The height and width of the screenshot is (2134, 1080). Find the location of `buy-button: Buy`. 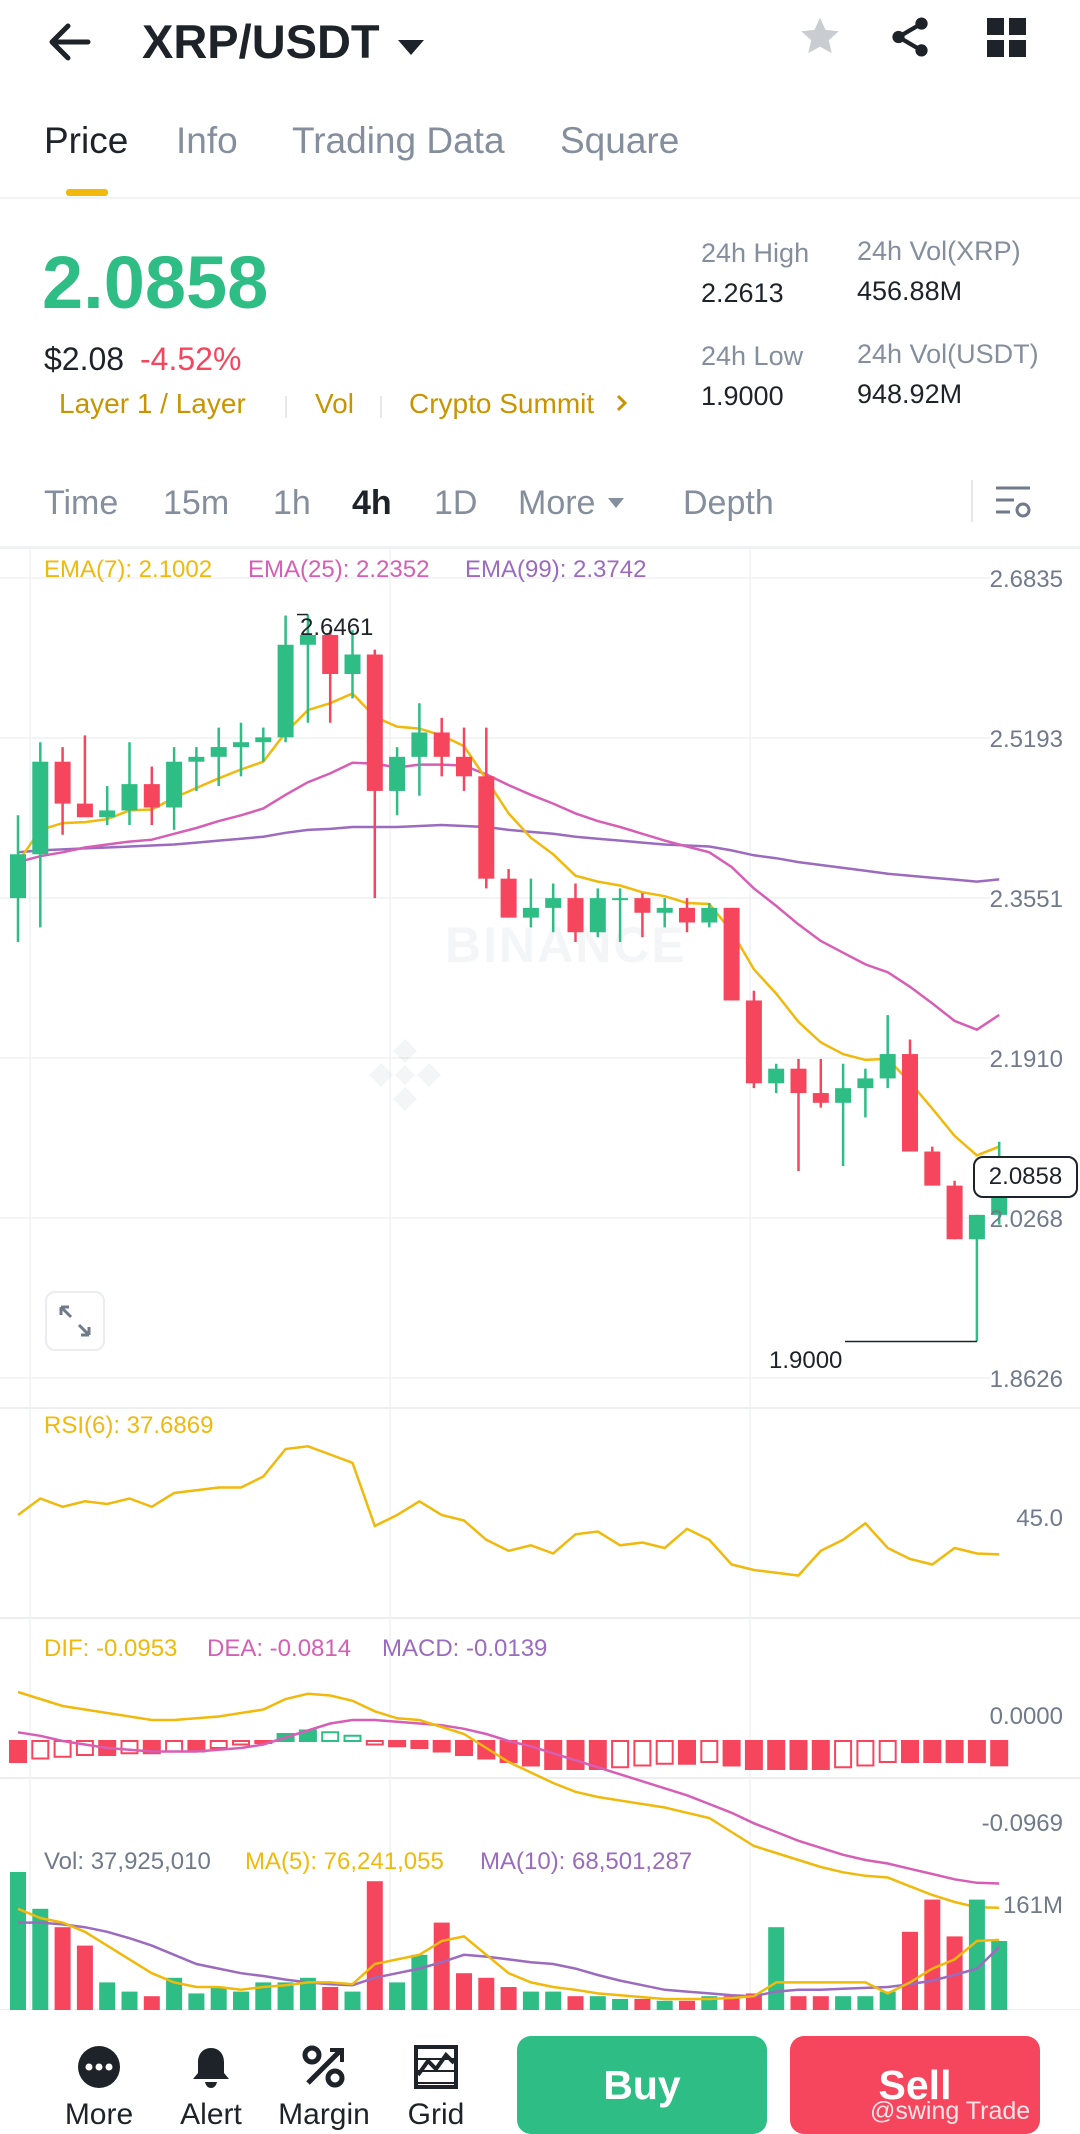

buy-button: Buy is located at coordinates (642, 2085).